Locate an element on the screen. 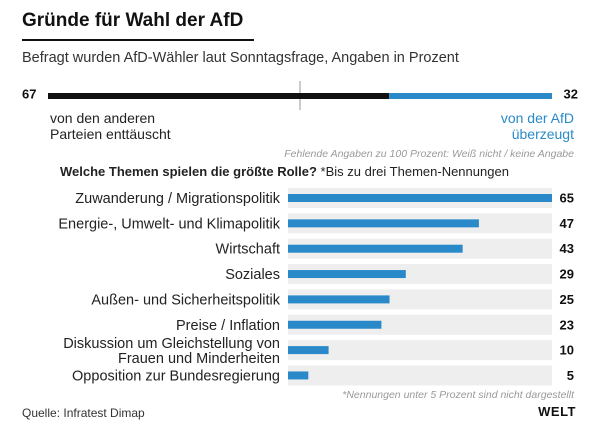 Image resolution: width=600 pixels, height=427 pixels. bar-value-label: 65 is located at coordinates (567, 198).